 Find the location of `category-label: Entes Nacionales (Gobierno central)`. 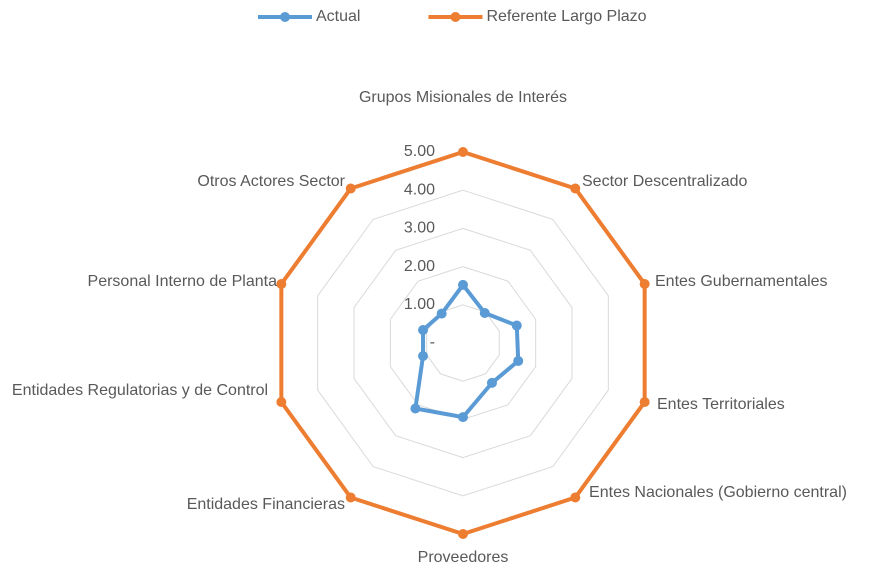

category-label: Entes Nacionales (Gobierno central) is located at coordinates (718, 492).